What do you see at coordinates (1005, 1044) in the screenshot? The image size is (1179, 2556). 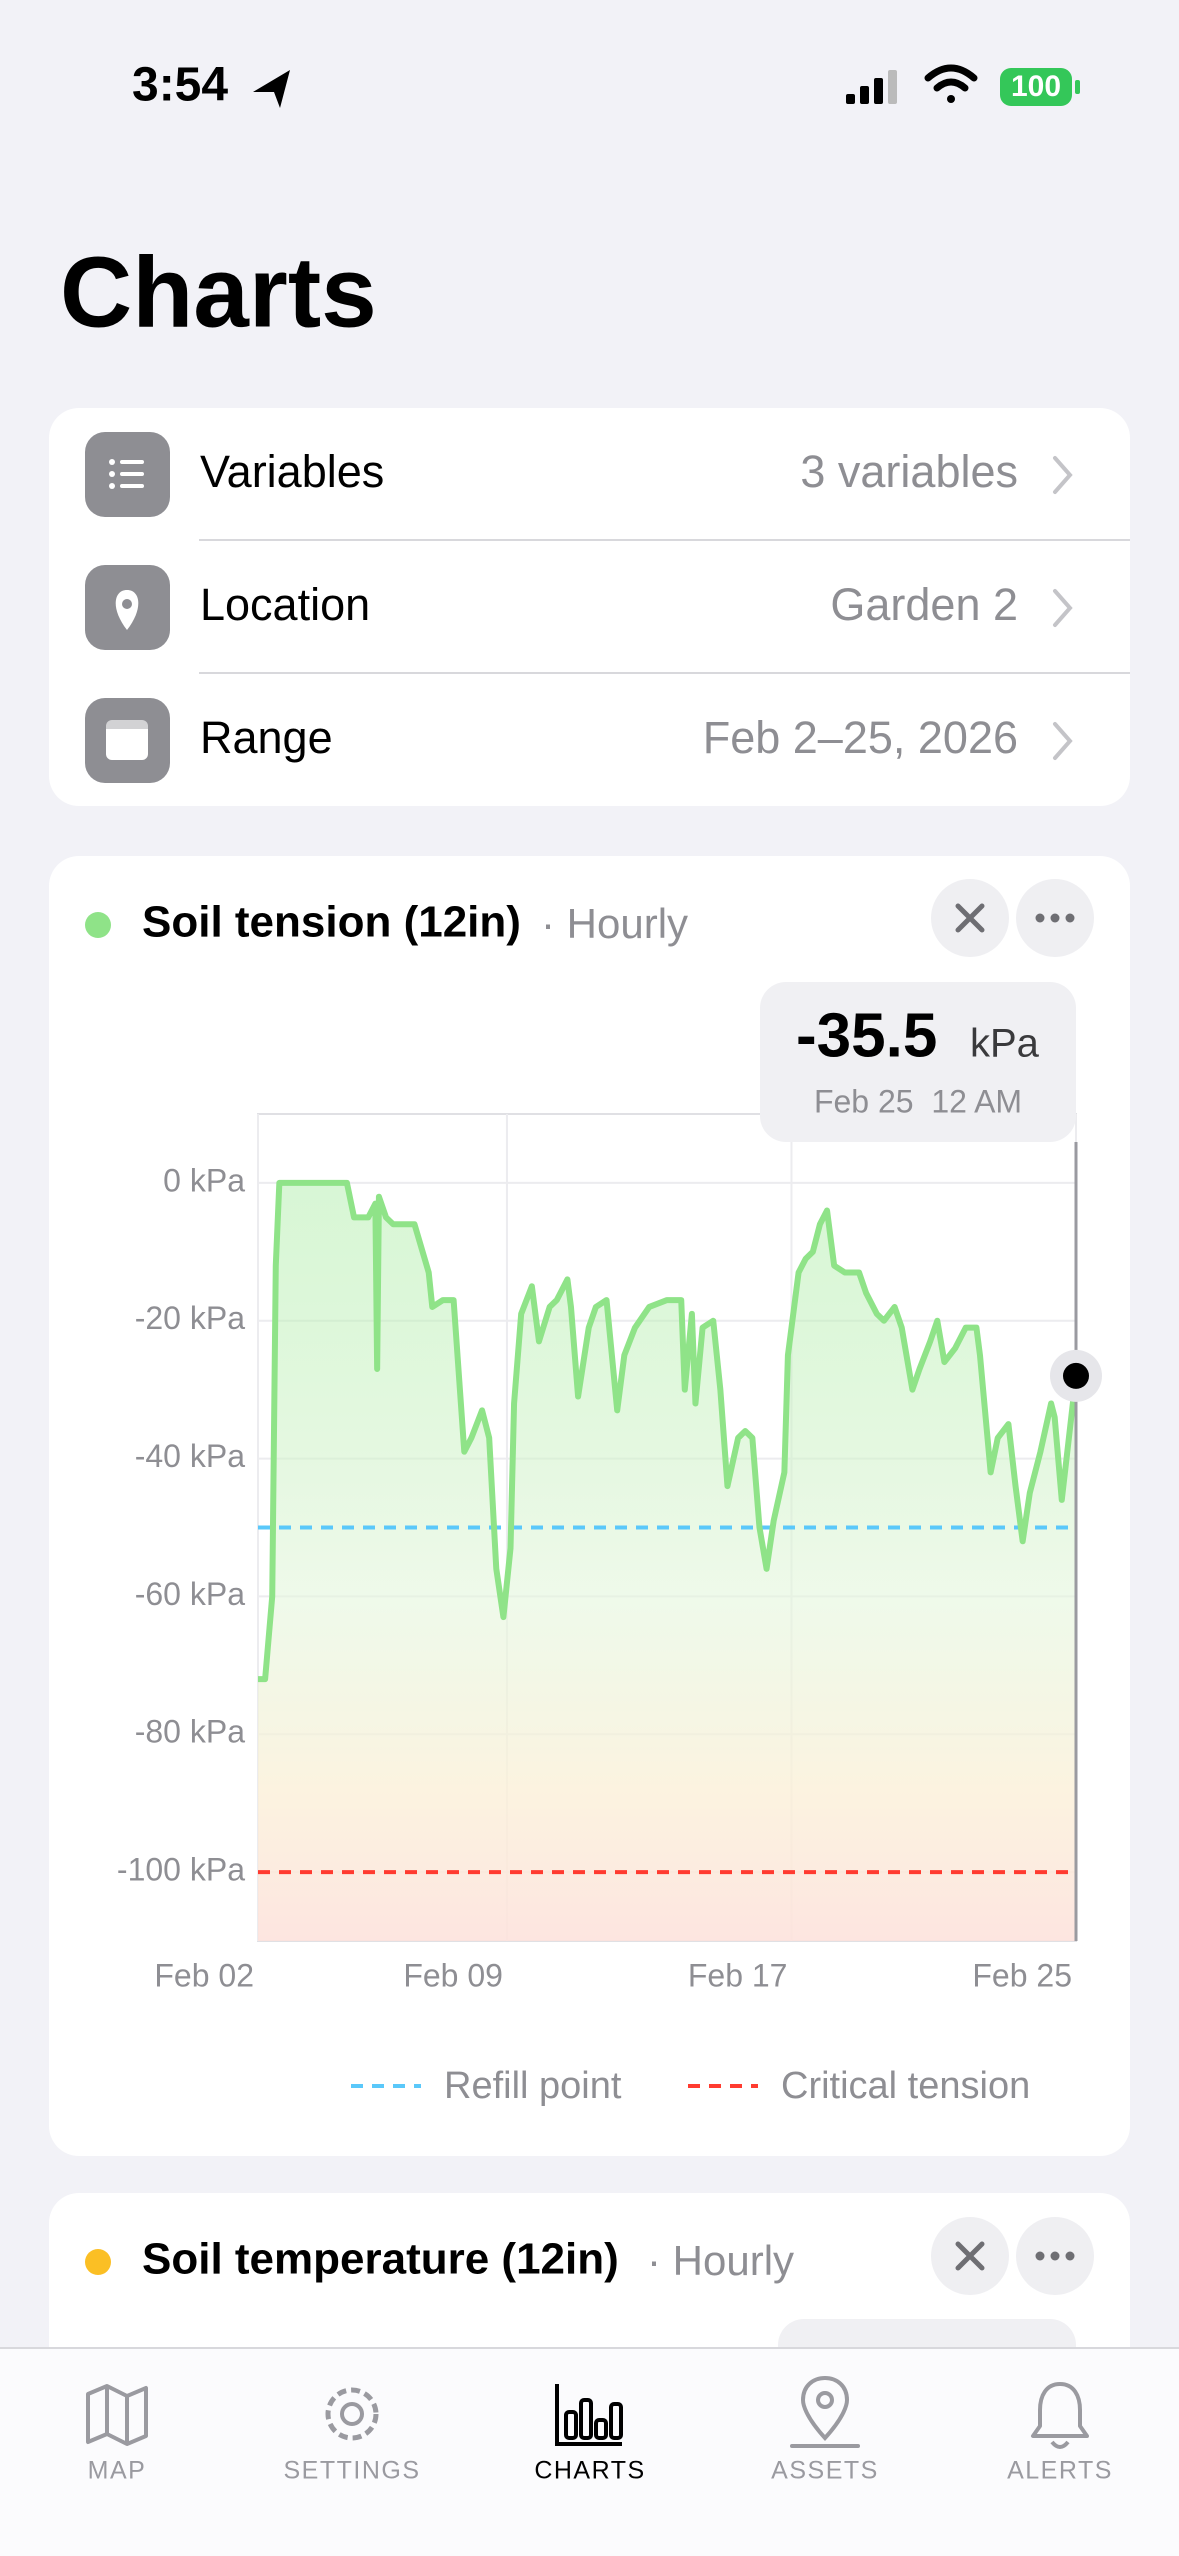 I see `tooltip-unit: kPa` at bounding box center [1005, 1044].